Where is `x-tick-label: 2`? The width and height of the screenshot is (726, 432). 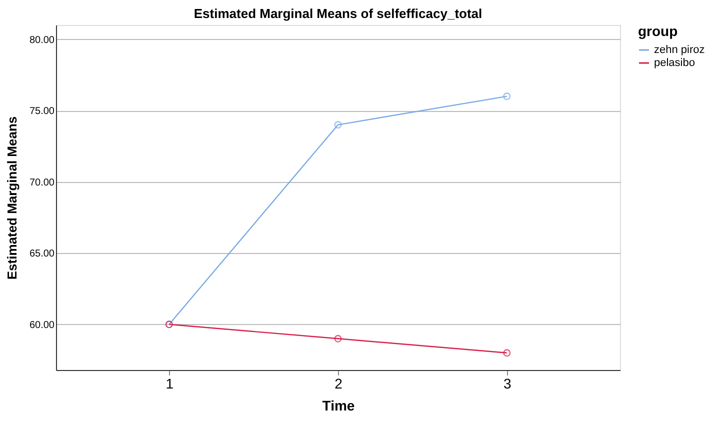
x-tick-label: 2 is located at coordinates (338, 384).